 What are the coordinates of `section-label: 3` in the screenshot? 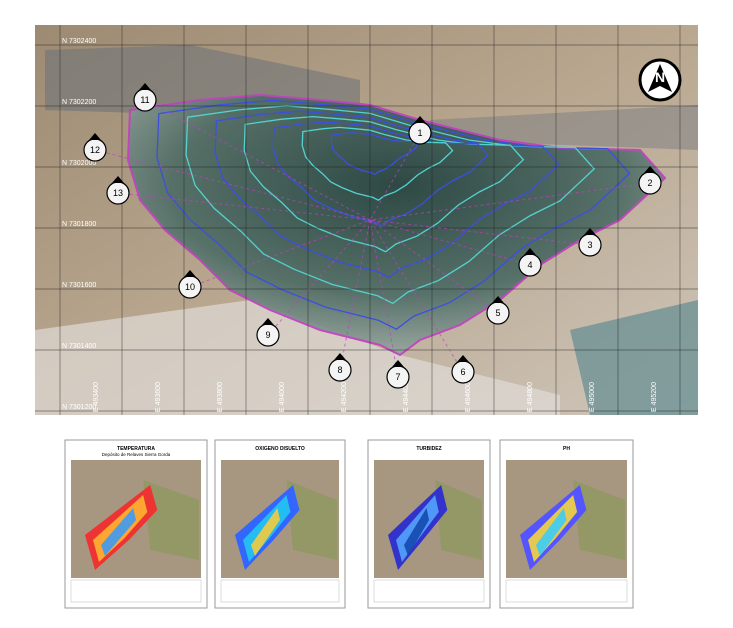 It's located at (589, 245).